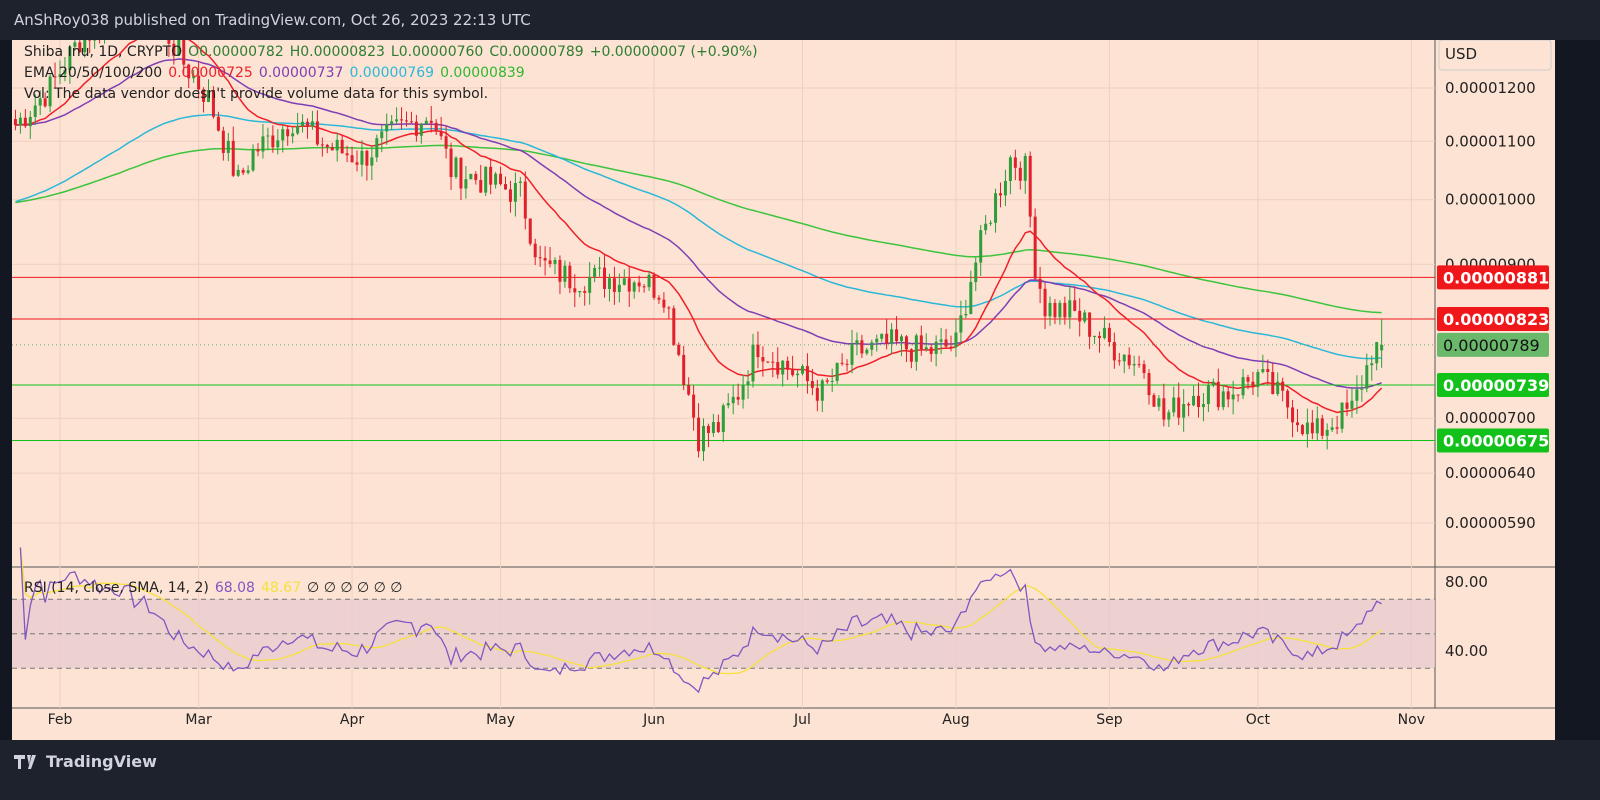 Image resolution: width=1600 pixels, height=800 pixels. Describe the element at coordinates (236, 52) in the screenshot. I see `ohlc-open: O0.00000782` at that location.